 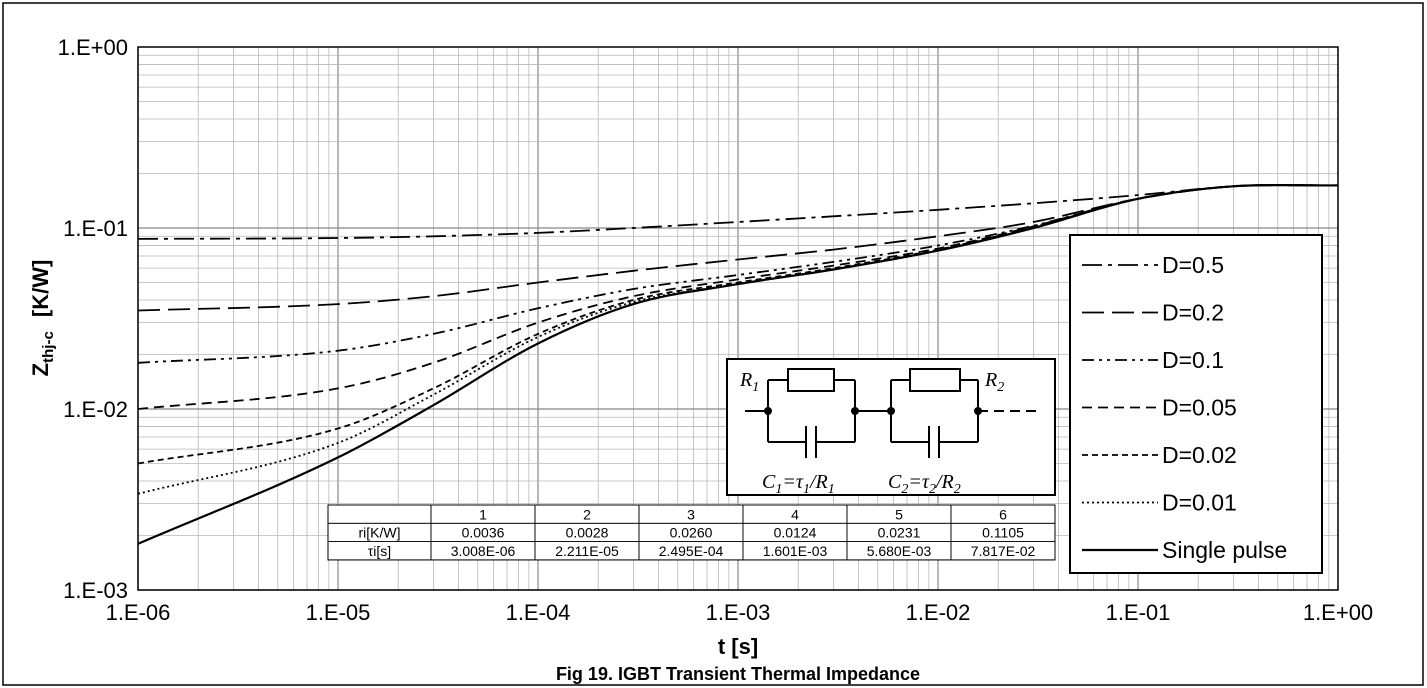 I want to click on legend-label-d-0-02: D=0.02, so click(x=1199, y=455).